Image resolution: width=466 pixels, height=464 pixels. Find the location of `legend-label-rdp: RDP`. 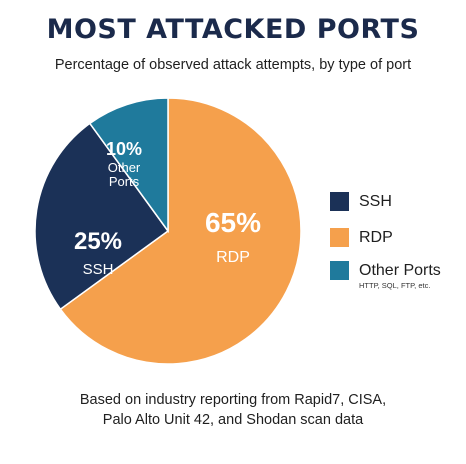

legend-label-rdp: RDP is located at coordinates (376, 237).